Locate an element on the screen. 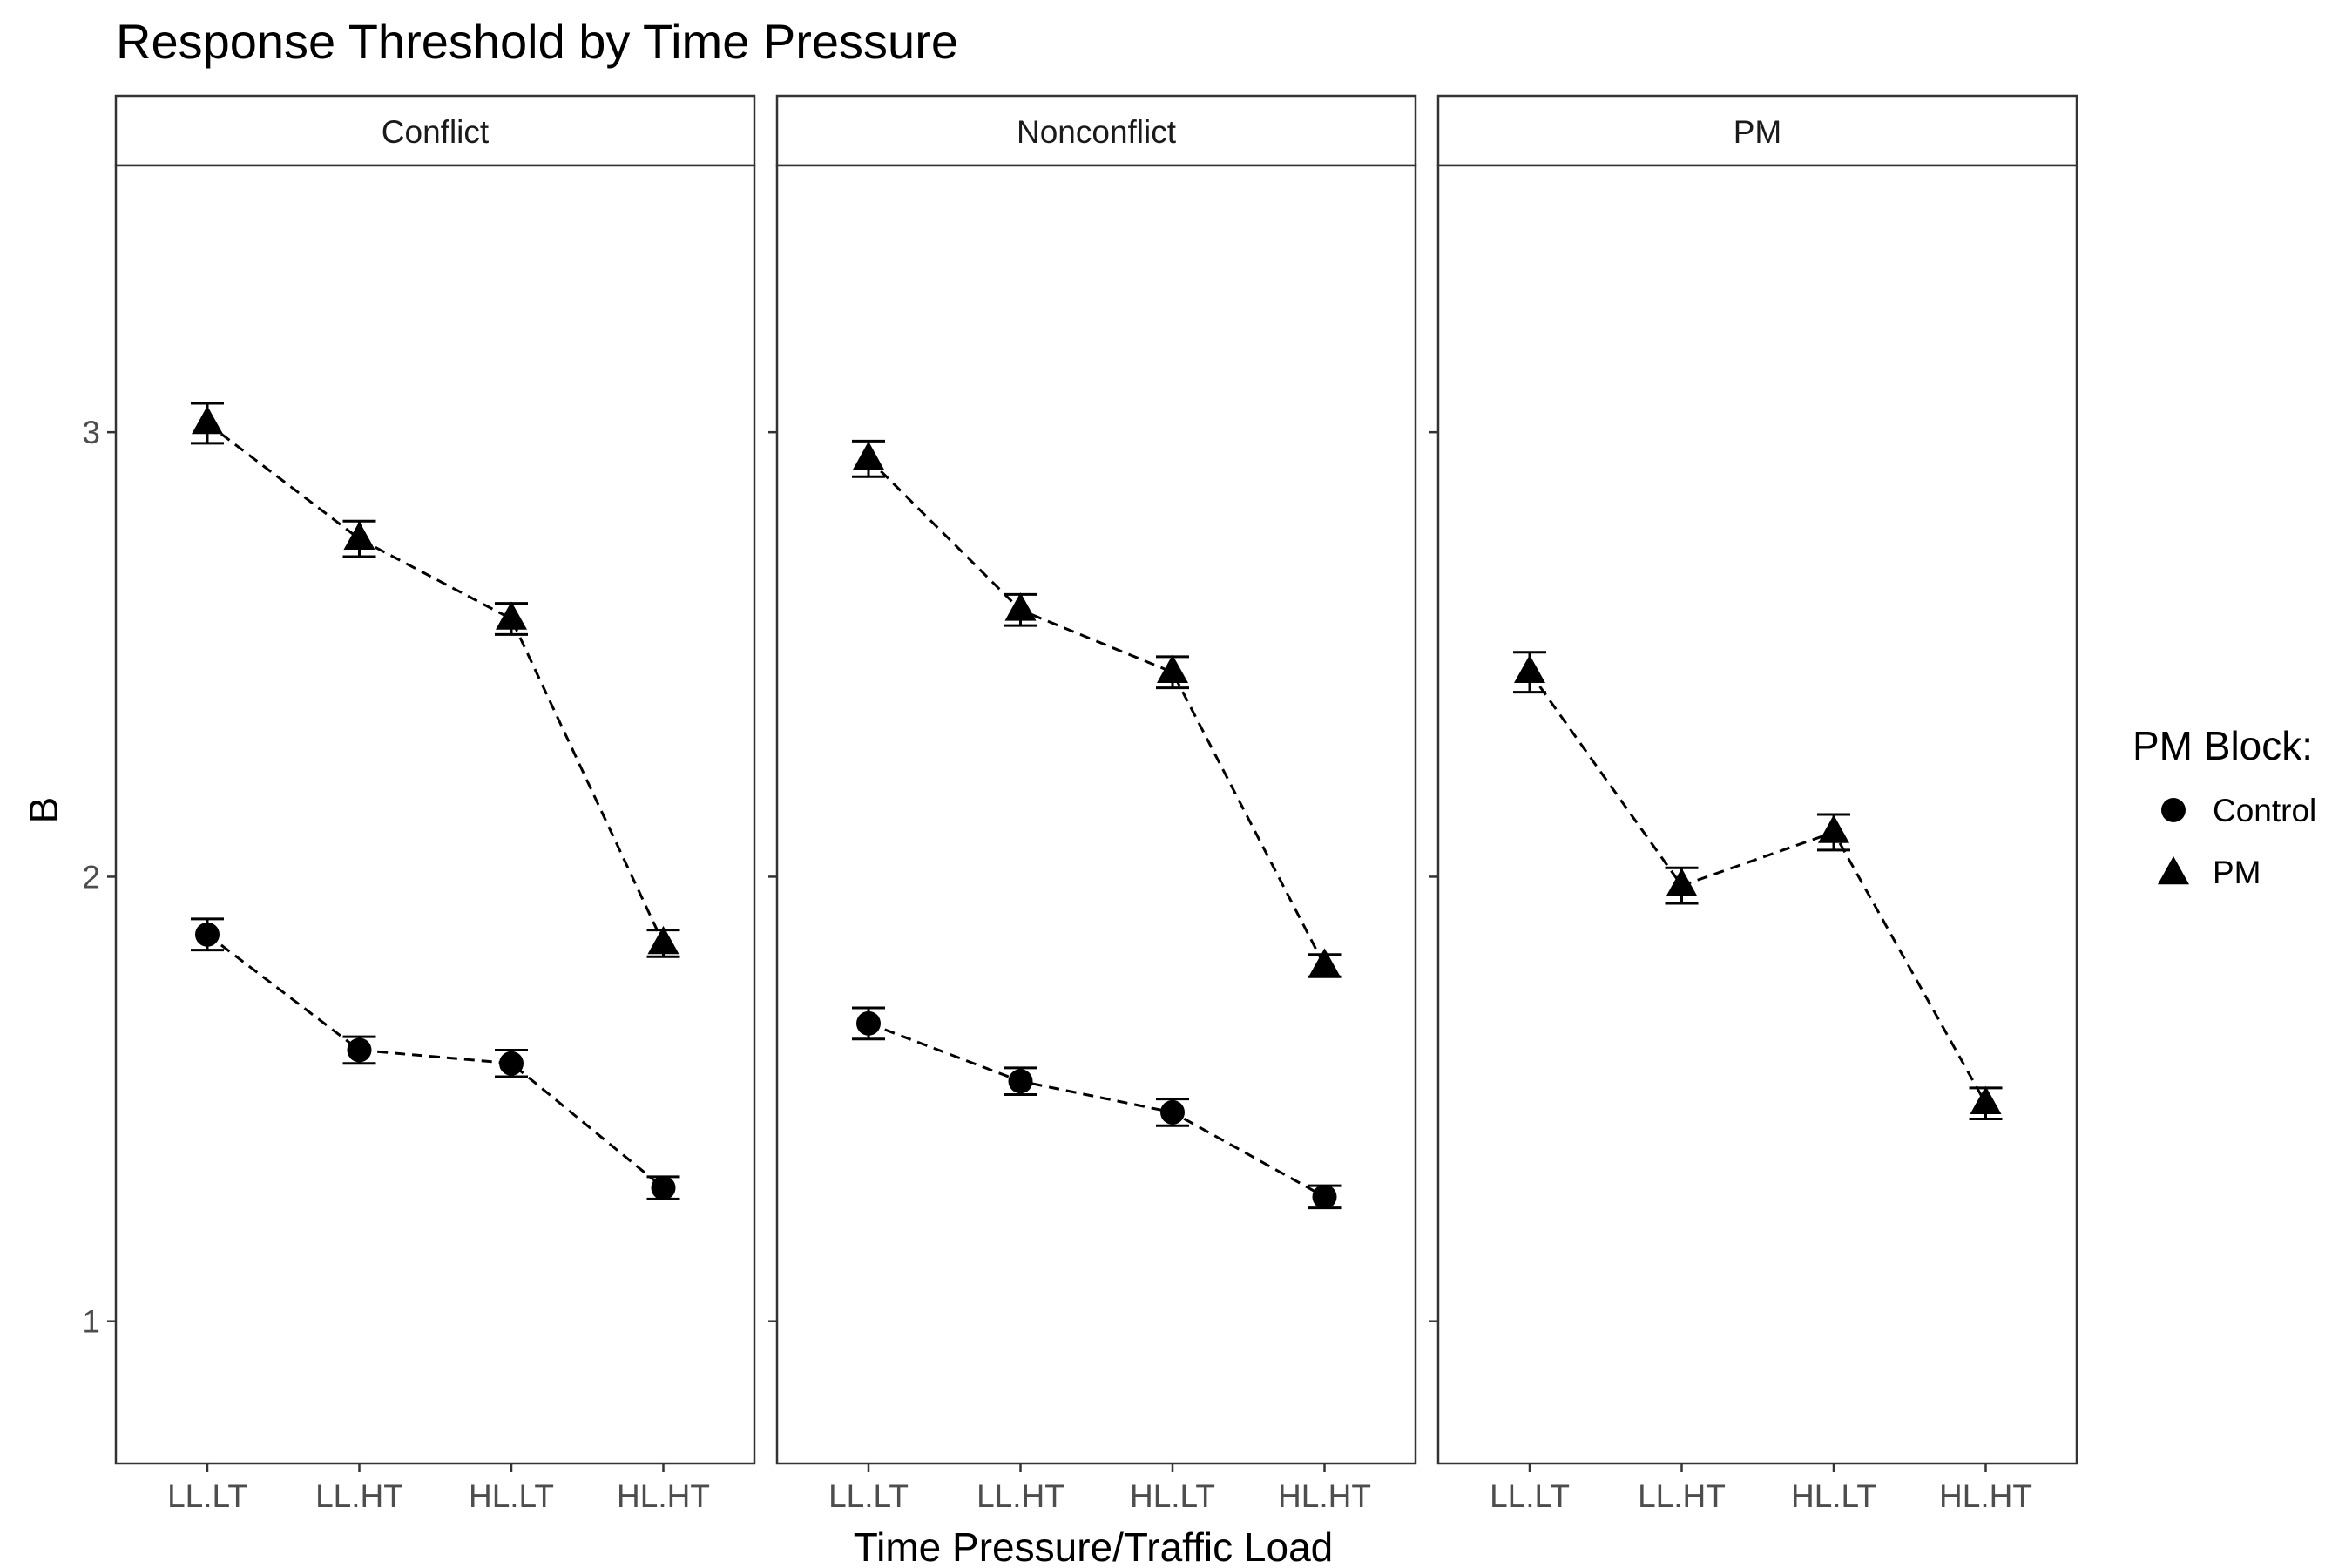 This screenshot has width=2352, height=1568. legend-label-control: Control is located at coordinates (2264, 810).